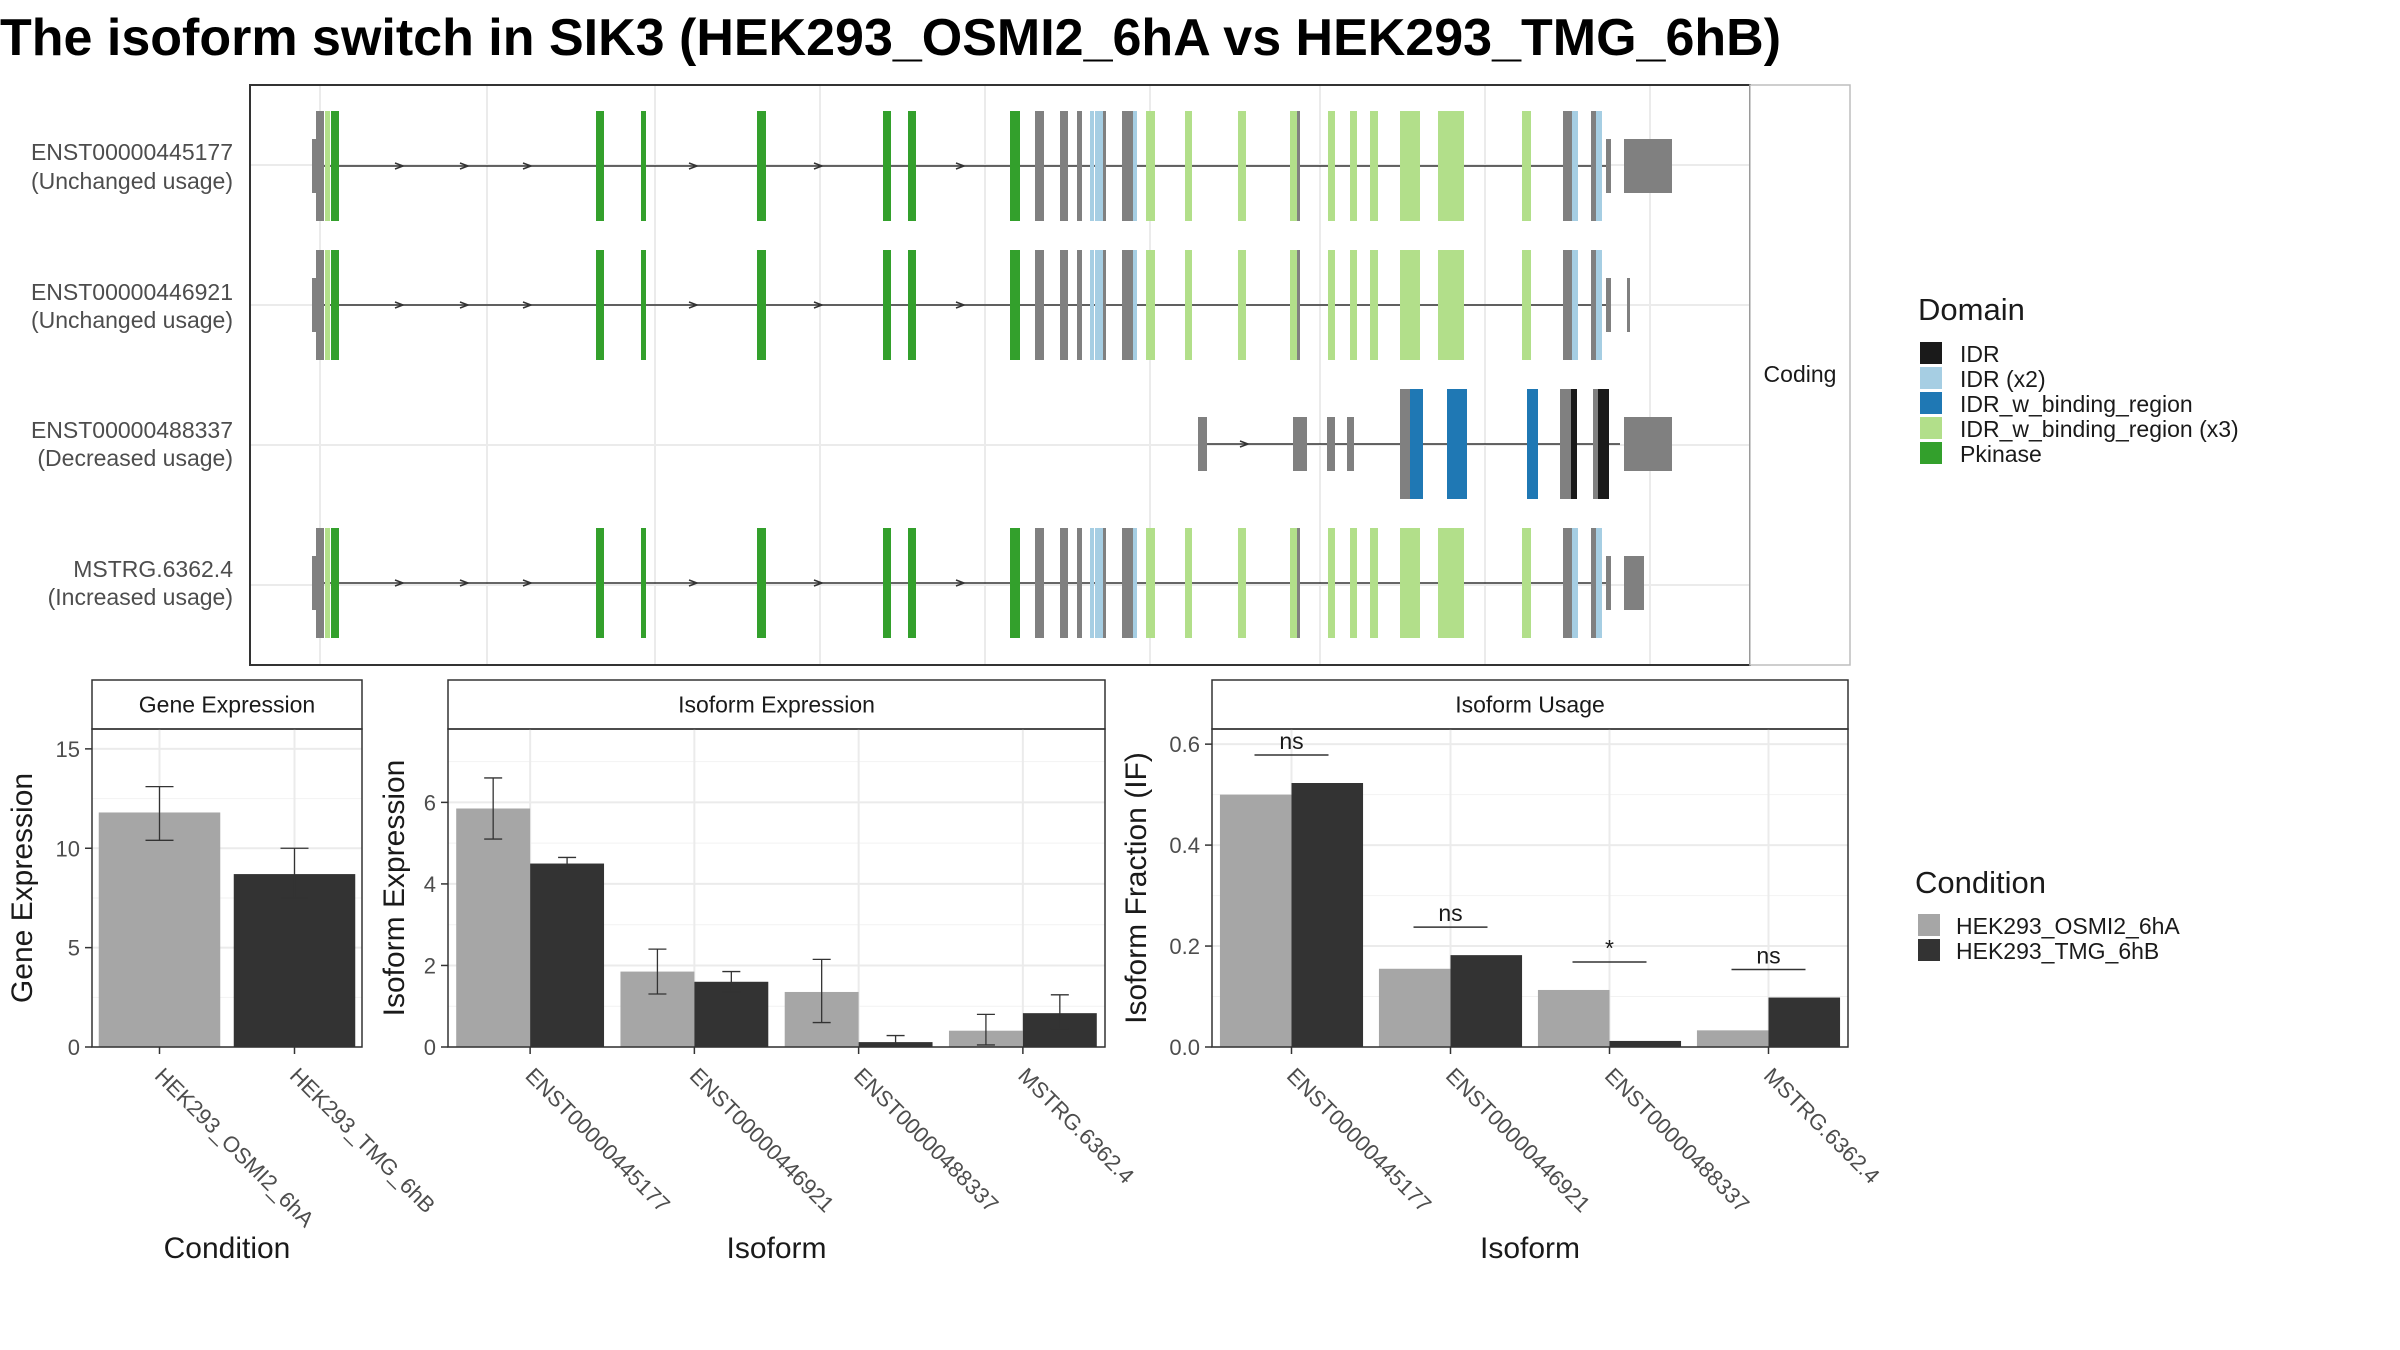 Image resolution: width=2400 pixels, height=1350 pixels. Describe the element at coordinates (135, 458) in the screenshot. I see `transcript-status-3: (Decreased usage)` at that location.